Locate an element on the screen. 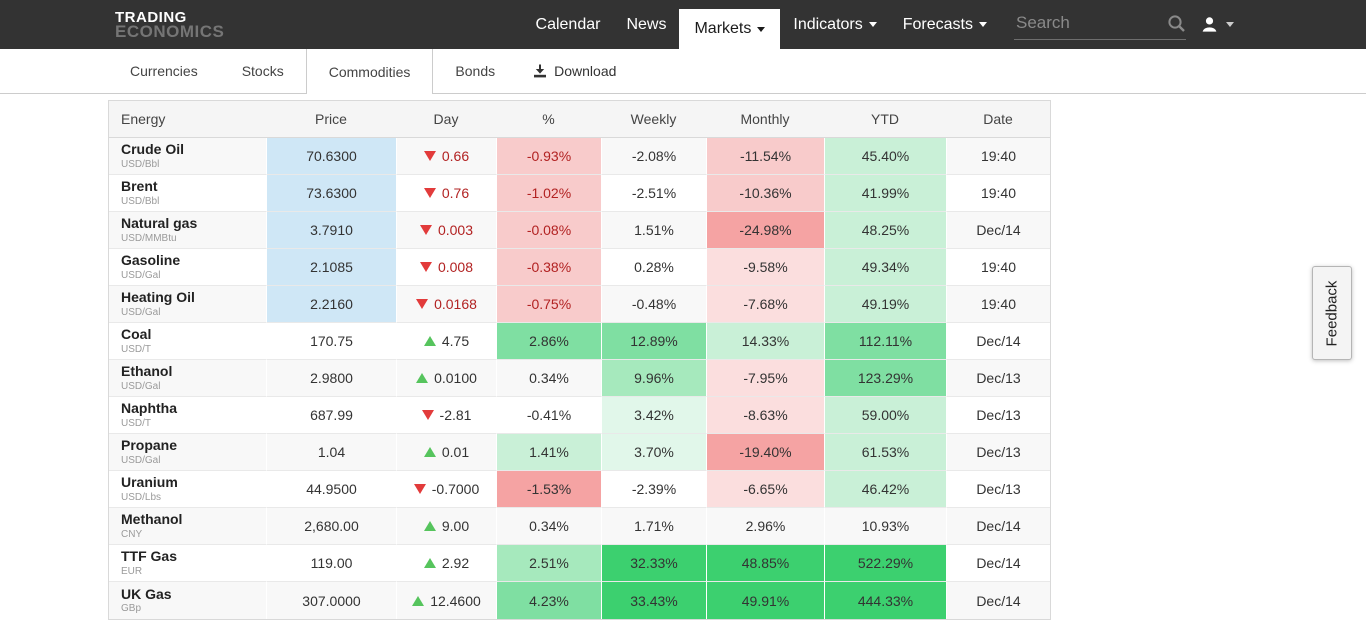 This screenshot has width=1366, height=643. user-account-menu is located at coordinates (1217, 24).